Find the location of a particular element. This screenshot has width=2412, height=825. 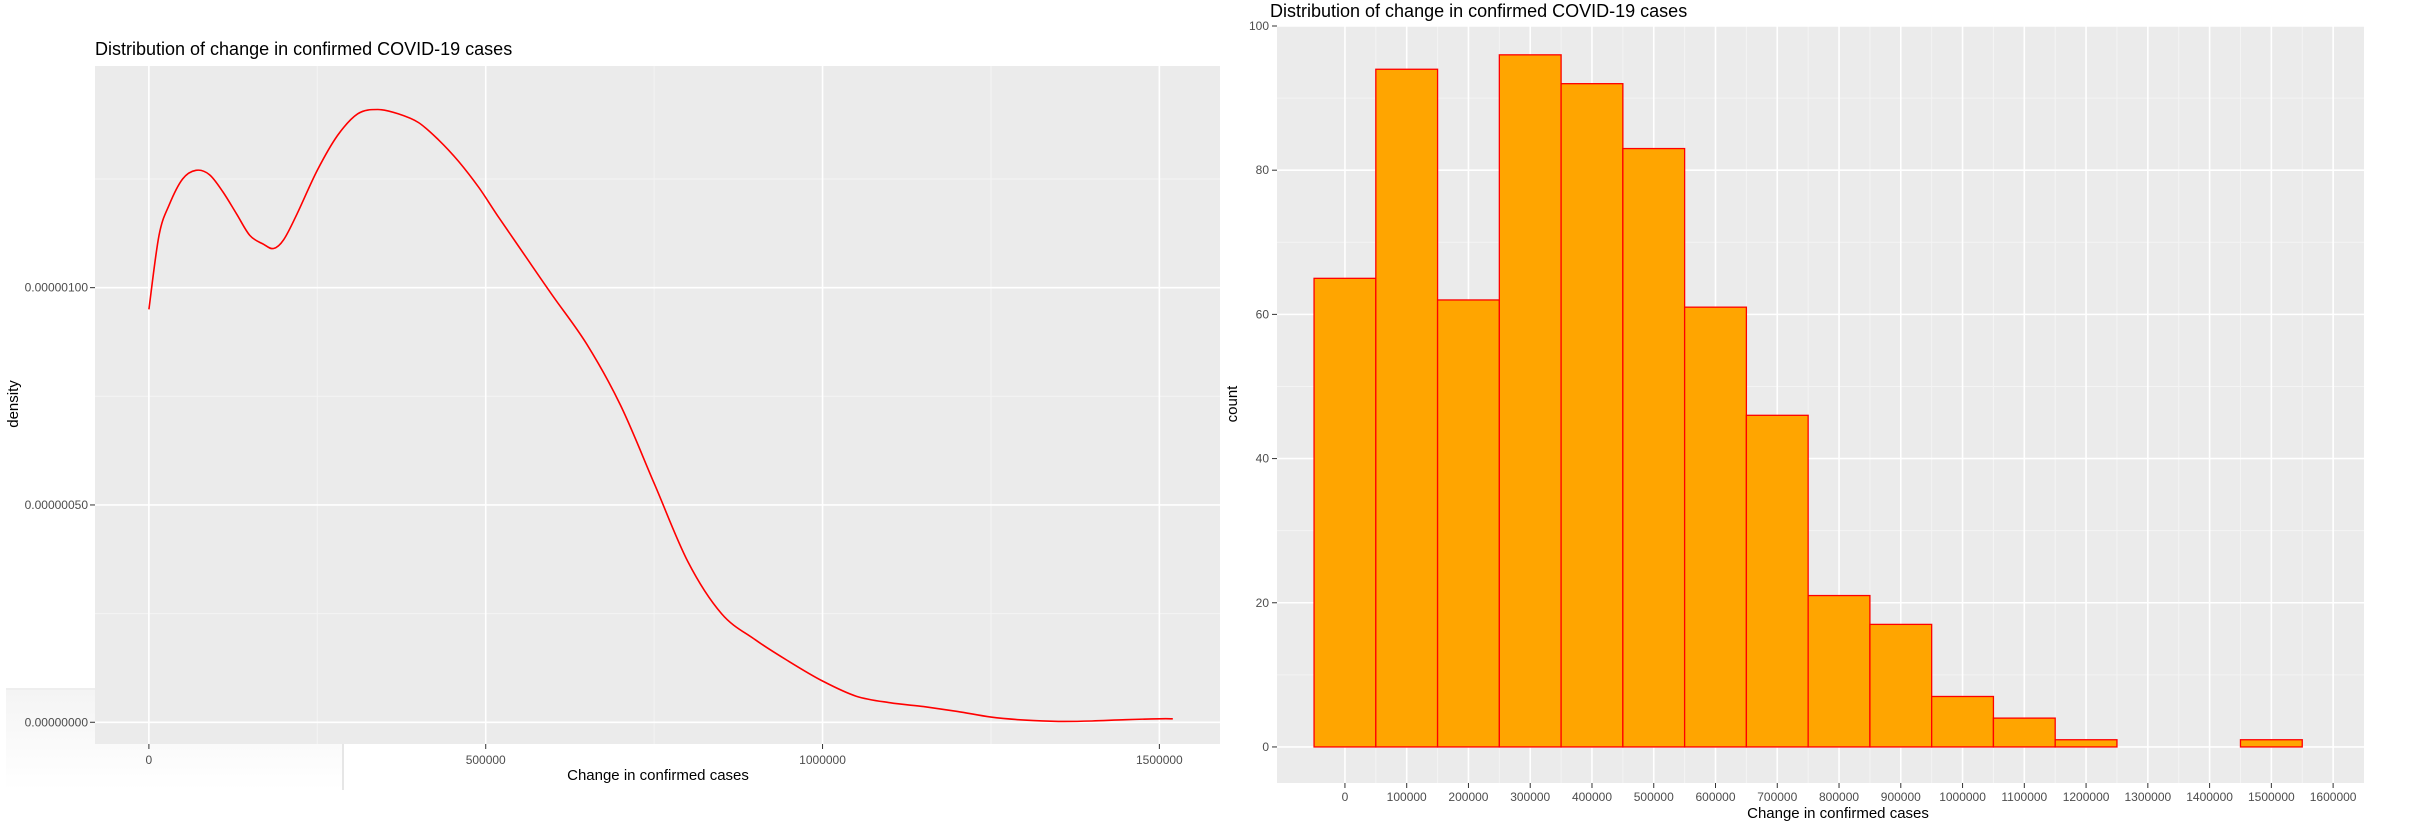

histogram-x-tick-label: 600000 is located at coordinates (1715, 797).